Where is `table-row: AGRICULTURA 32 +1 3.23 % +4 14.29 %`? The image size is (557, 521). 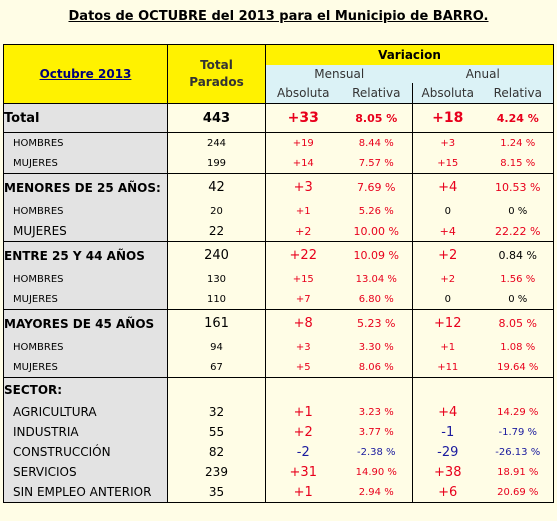
table-row: AGRICULTURA 32 +1 3.23 % +4 14.29 % is located at coordinates (278, 412).